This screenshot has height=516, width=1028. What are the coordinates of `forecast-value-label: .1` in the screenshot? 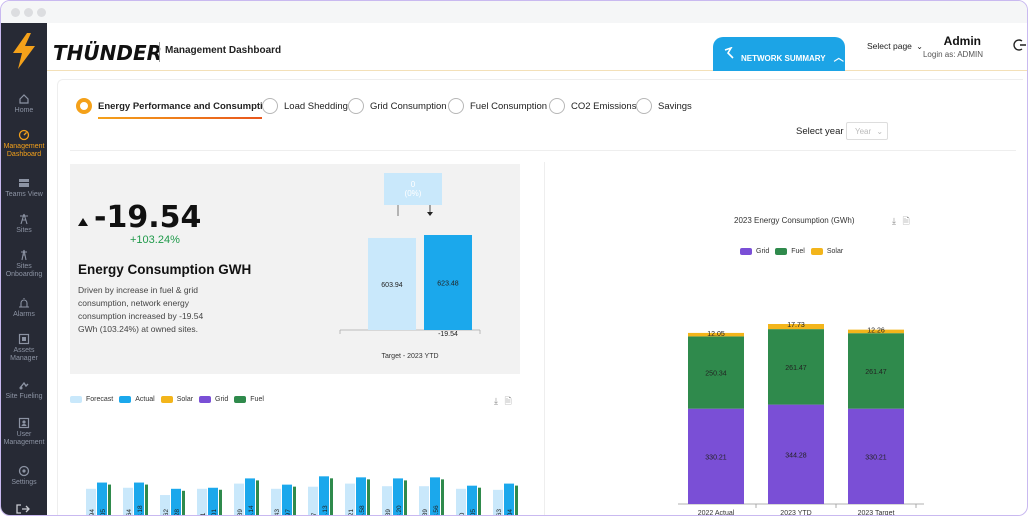 It's located at (203, 514).